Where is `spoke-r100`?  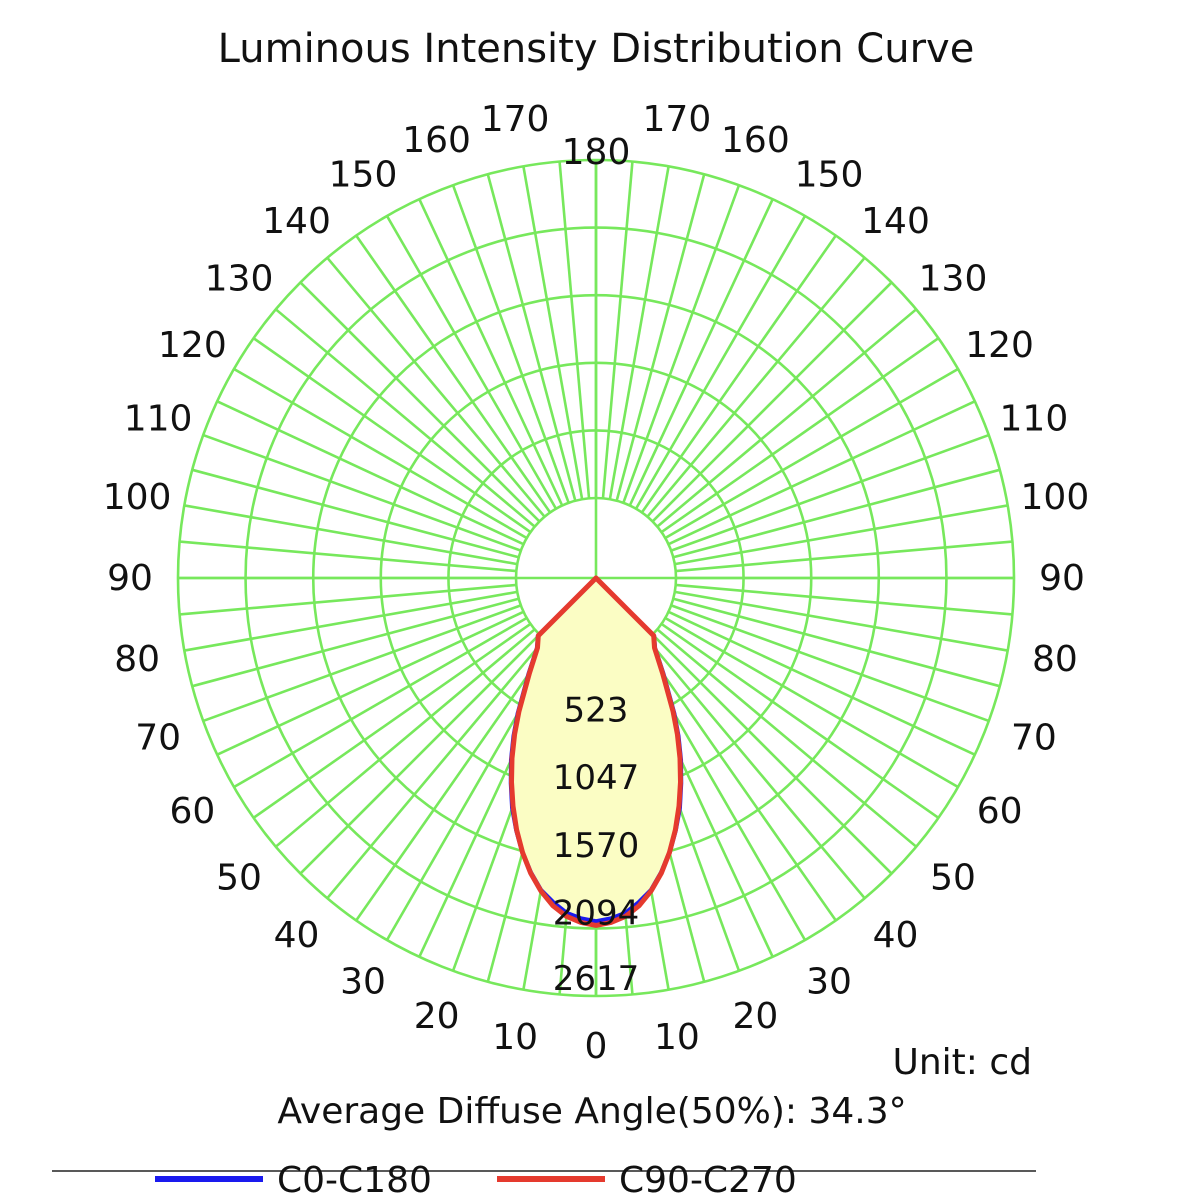
spoke-r100 is located at coordinates (841, 535).